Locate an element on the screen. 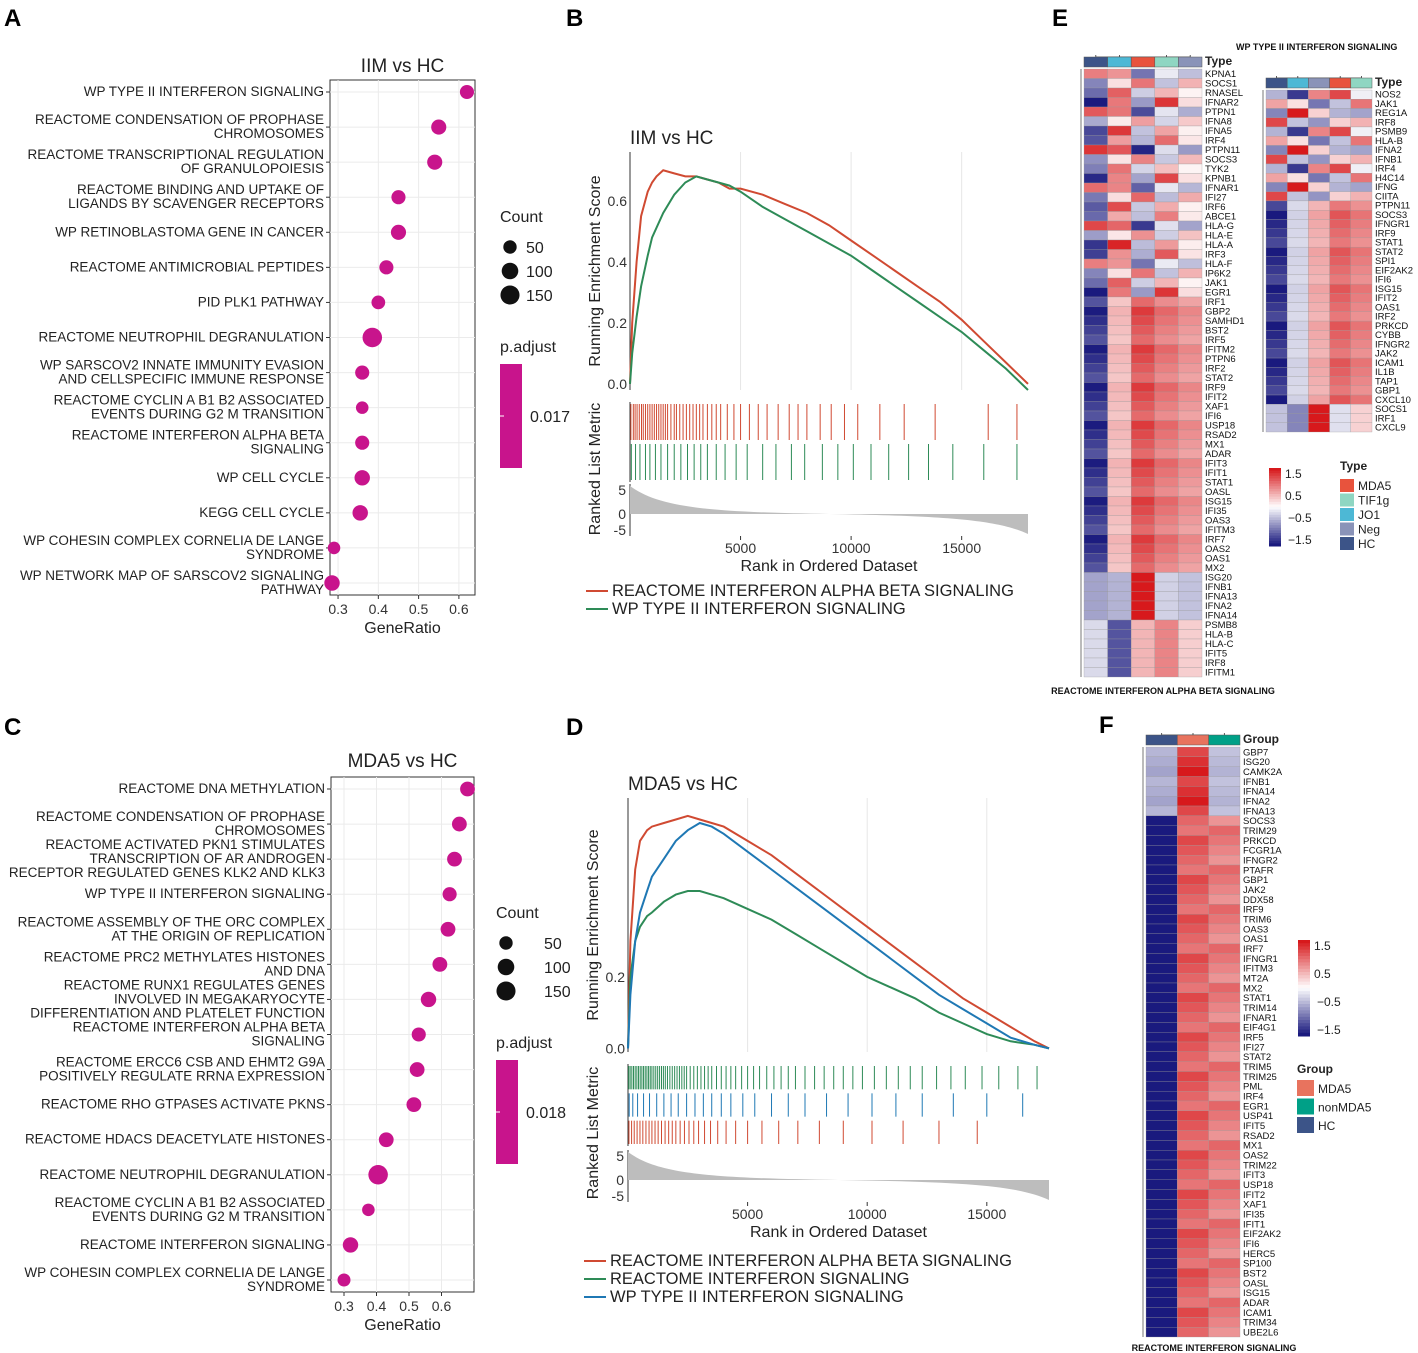 Image resolution: width=1418 pixels, height=1353 pixels. gene-label: IFIT2 is located at coordinates (1254, 1195).